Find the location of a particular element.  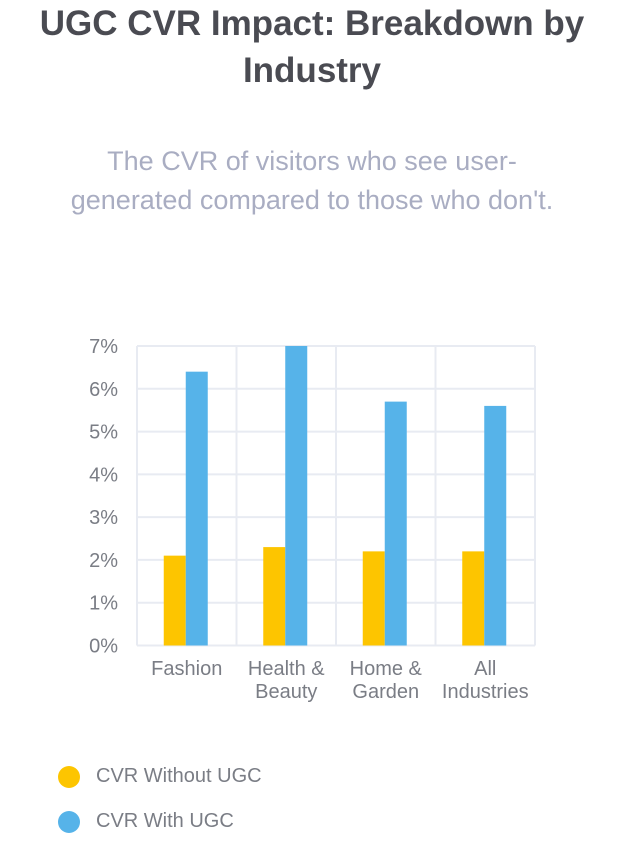

y-tick-label: 4% is located at coordinates (103, 475).